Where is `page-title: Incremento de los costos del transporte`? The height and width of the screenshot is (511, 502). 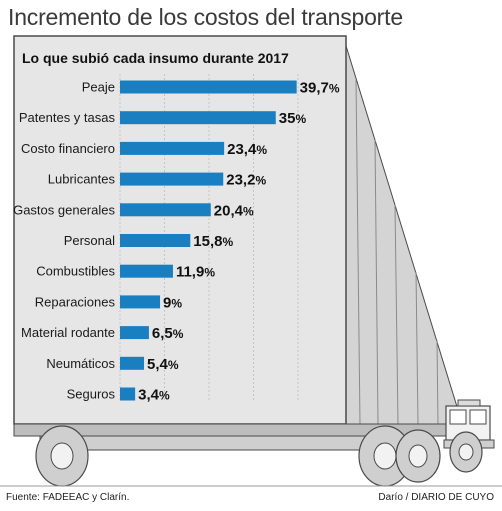
page-title: Incremento de los costos del transporte is located at coordinates (205, 17).